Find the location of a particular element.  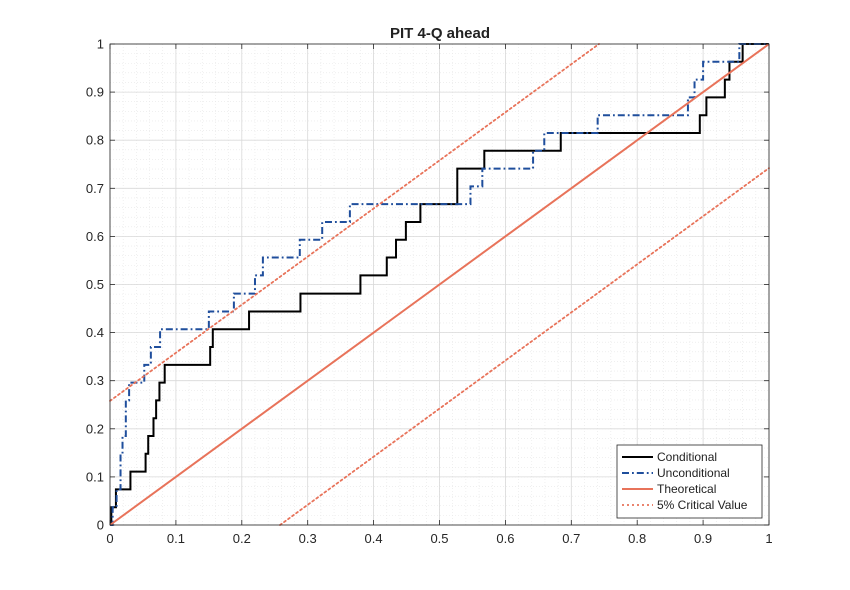

x-tick-label: 0.5 is located at coordinates (439, 538).